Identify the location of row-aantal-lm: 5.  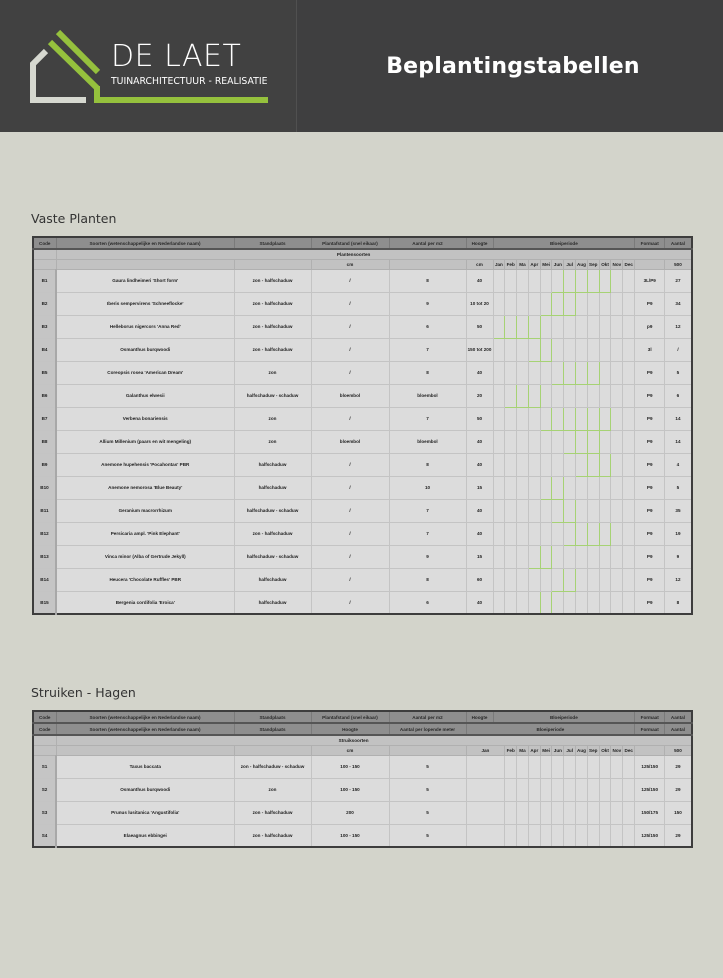
(427, 766).